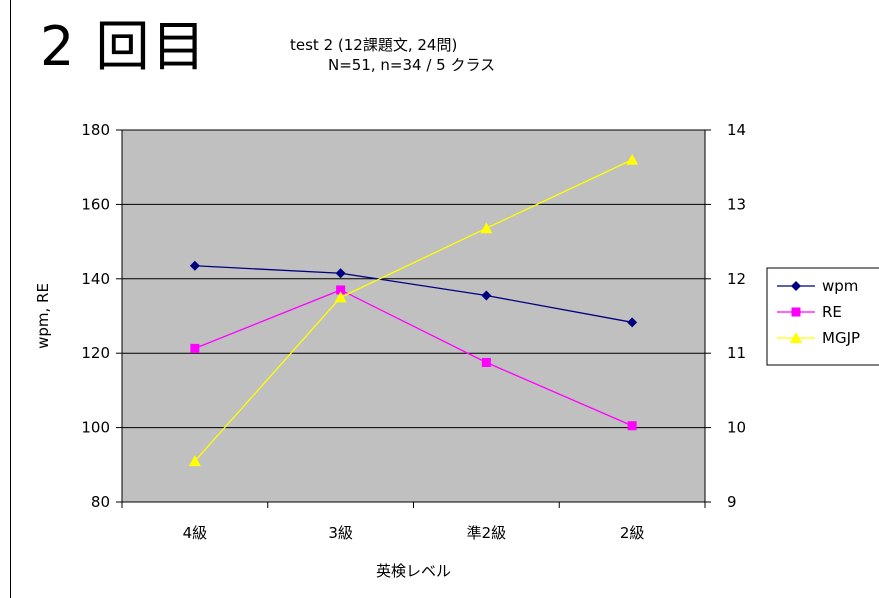  What do you see at coordinates (374, 45) in the screenshot?
I see `chart-title-line-1: test 2 (12課題文, 24問)` at bounding box center [374, 45].